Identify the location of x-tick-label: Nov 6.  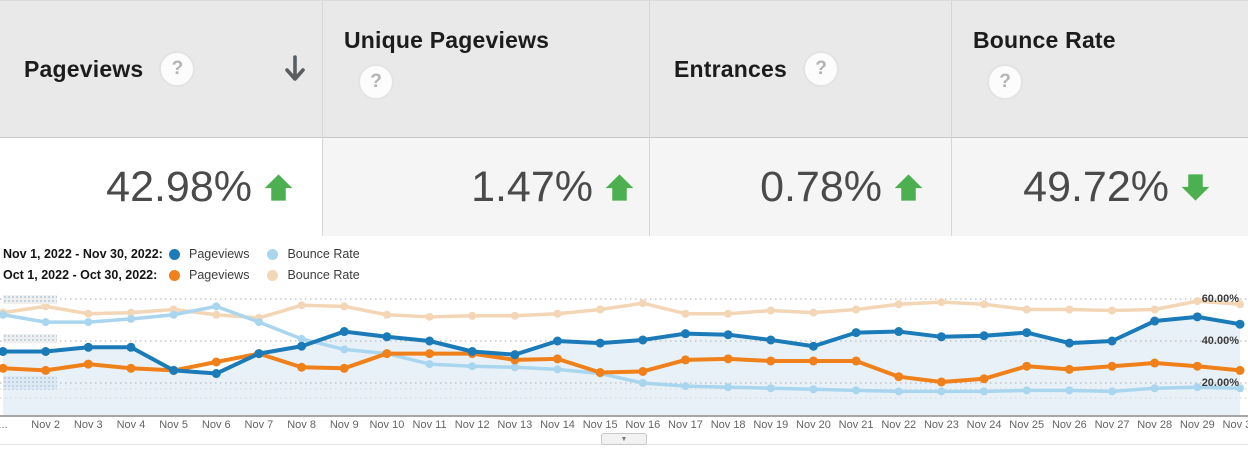
(216, 425).